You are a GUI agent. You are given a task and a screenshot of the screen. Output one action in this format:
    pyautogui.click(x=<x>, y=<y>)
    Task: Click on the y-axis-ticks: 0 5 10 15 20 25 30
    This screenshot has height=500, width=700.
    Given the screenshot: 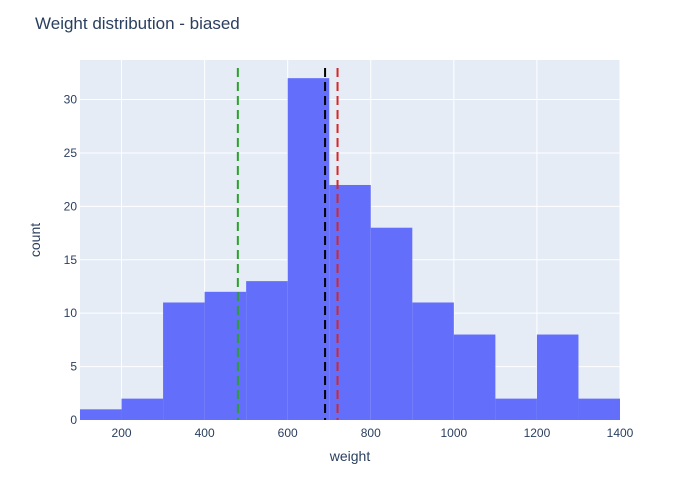 What is the action you would take?
    pyautogui.click(x=71, y=260)
    